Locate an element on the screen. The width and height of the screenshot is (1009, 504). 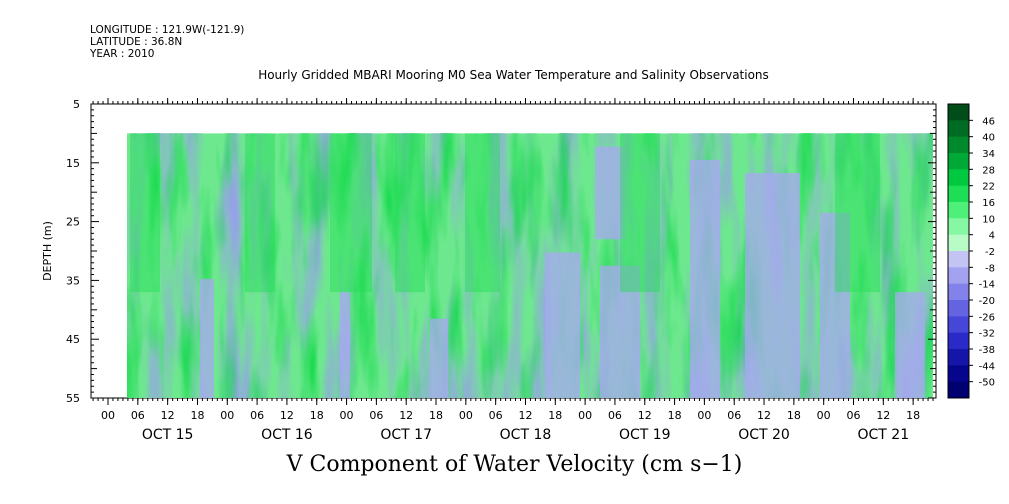
colorbar-label: 10 is located at coordinates (988, 219).